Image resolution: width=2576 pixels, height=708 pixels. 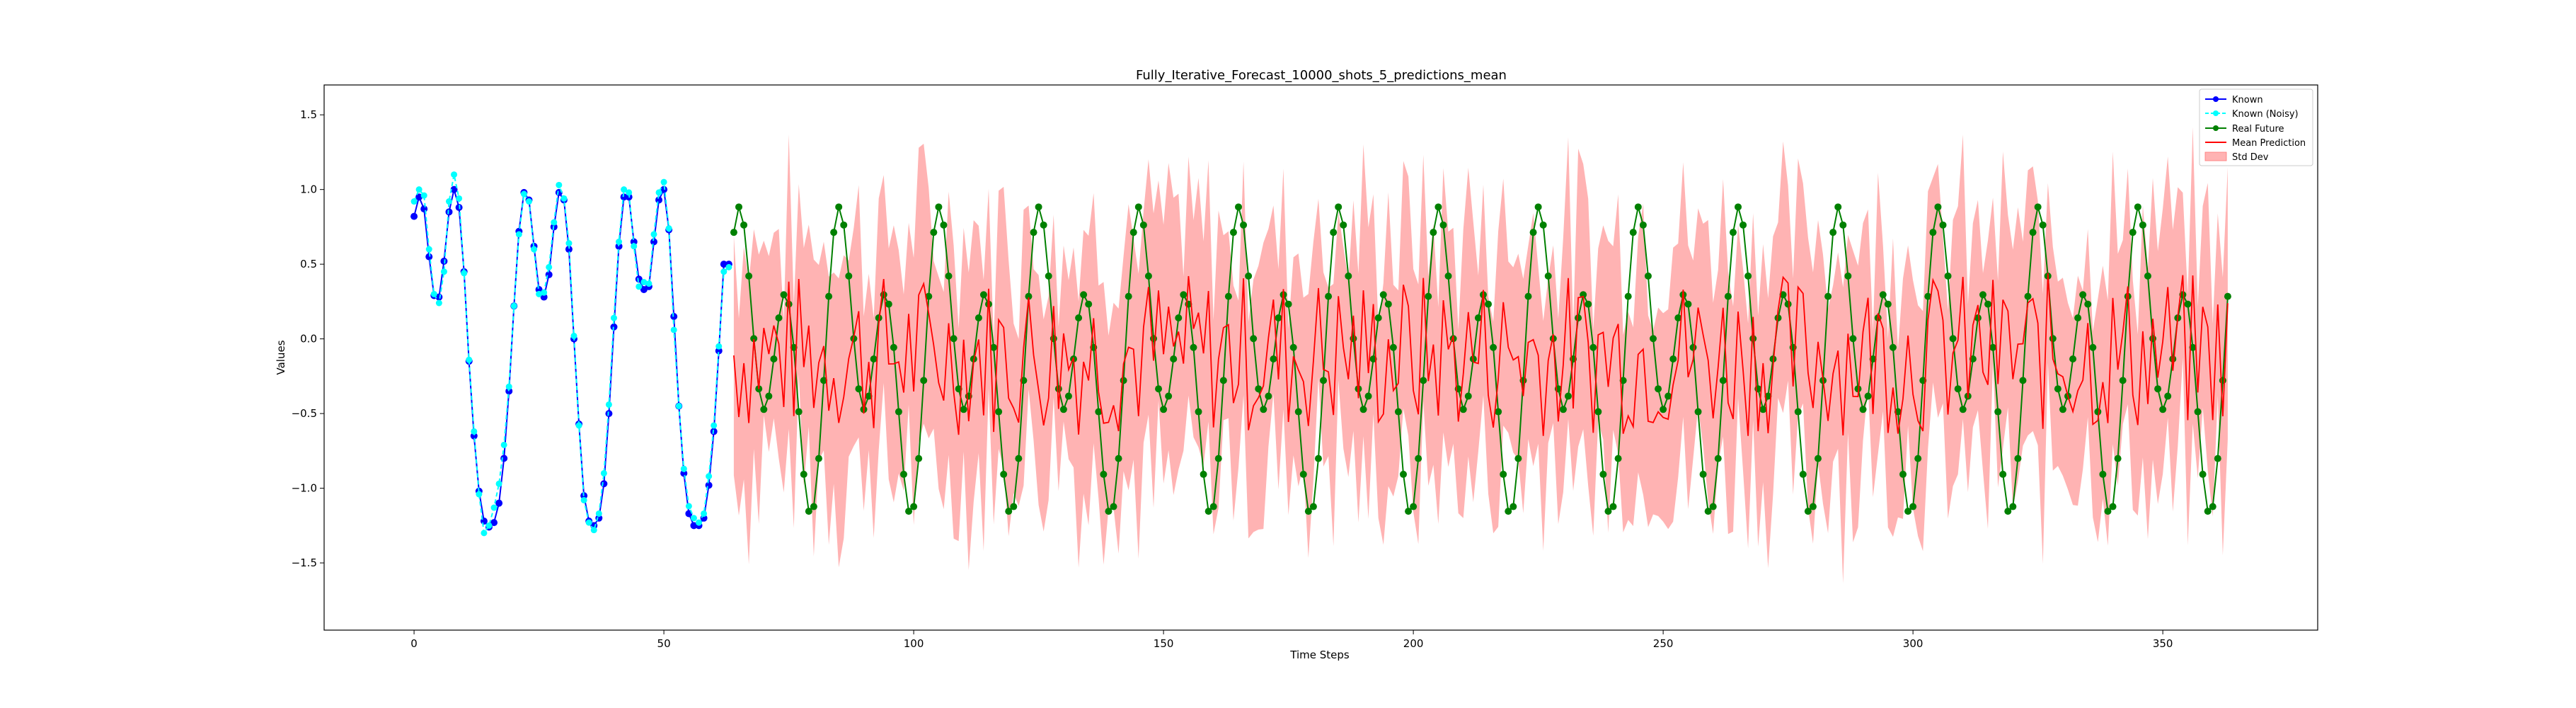 What do you see at coordinates (308, 114) in the screenshot?
I see `y-tick-label: 1.5` at bounding box center [308, 114].